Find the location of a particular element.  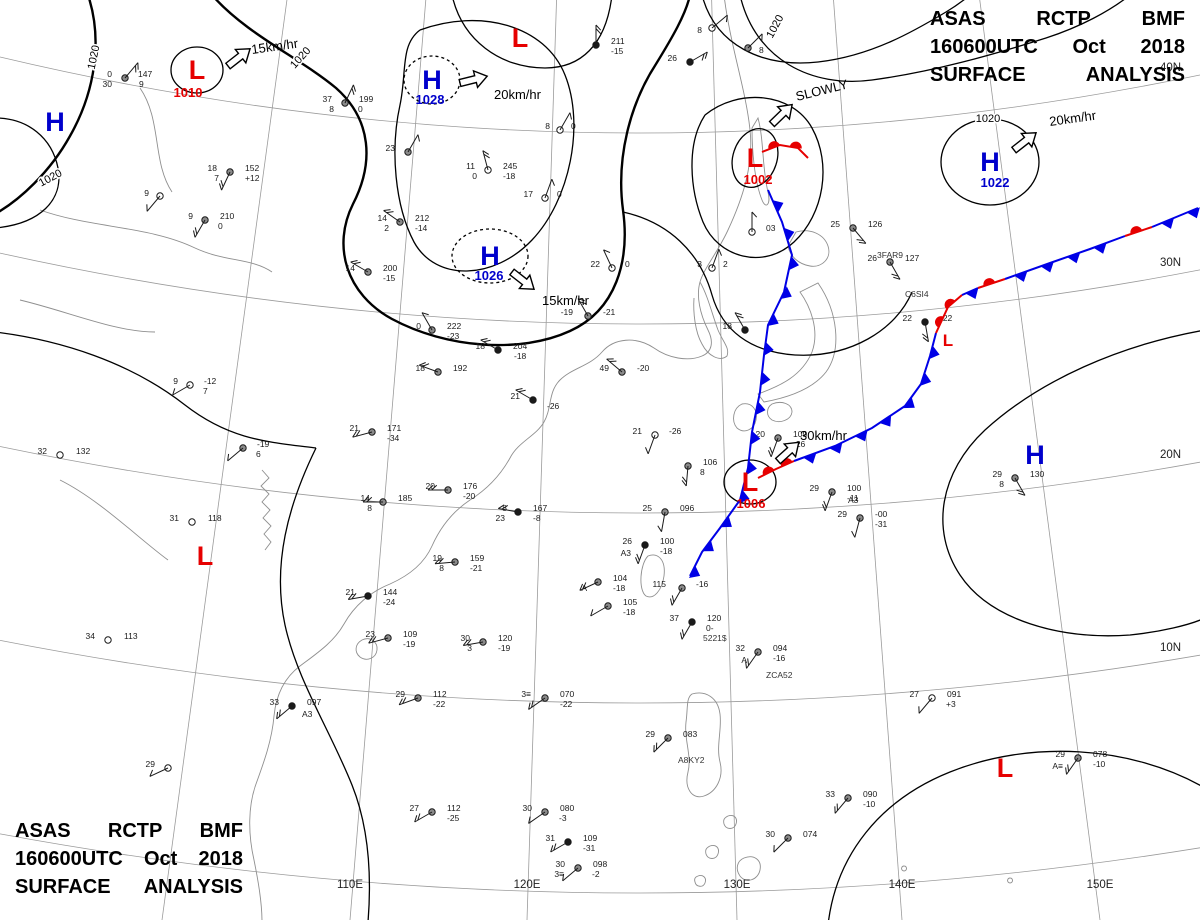

station-label: -21 is located at coordinates (609, 312).